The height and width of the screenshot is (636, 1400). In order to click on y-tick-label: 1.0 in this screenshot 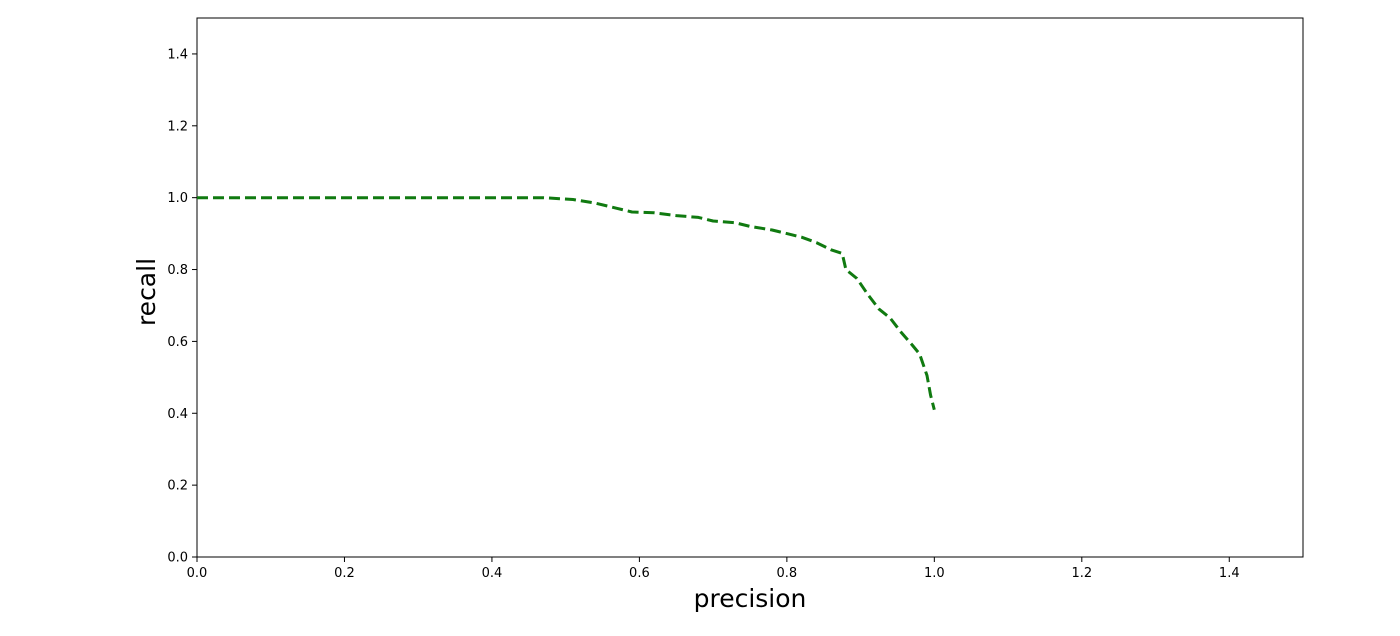, I will do `click(177, 198)`.